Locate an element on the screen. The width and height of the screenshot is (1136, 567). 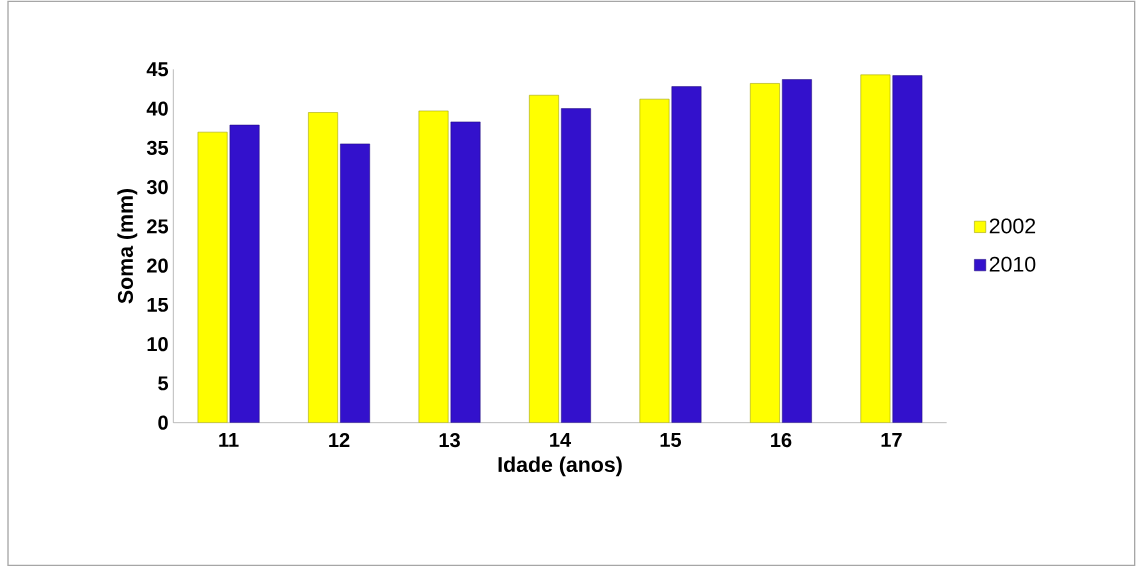
y-tick-label: 35 is located at coordinates (157, 148).